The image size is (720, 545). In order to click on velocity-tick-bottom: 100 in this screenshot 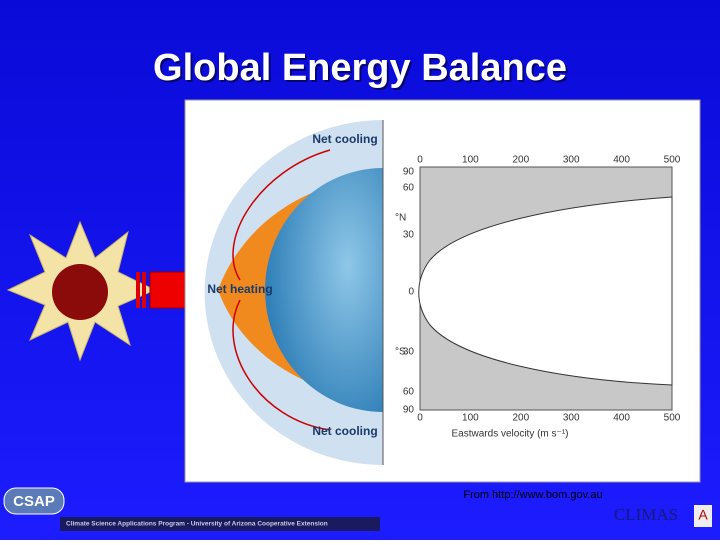, I will do `click(470, 418)`.